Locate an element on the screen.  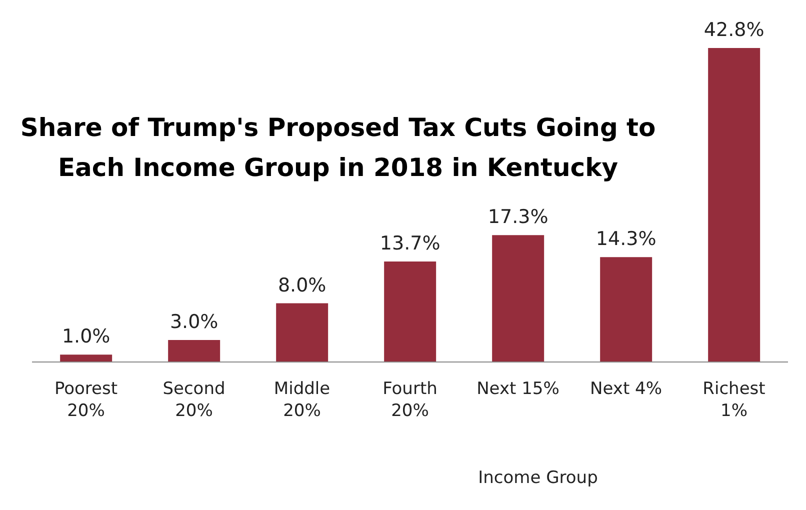
data-label: 3.0% is located at coordinates (194, 321).